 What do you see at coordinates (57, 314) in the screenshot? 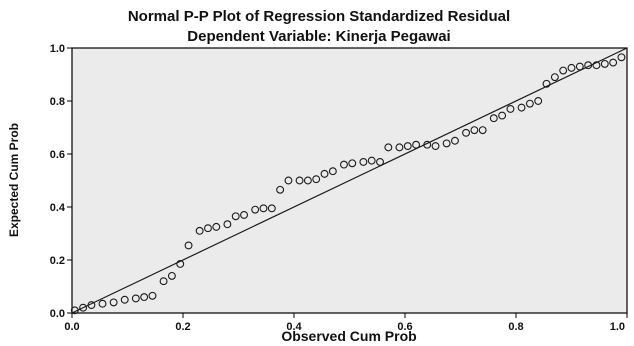
I see `y-tick-label: 0.0` at bounding box center [57, 314].